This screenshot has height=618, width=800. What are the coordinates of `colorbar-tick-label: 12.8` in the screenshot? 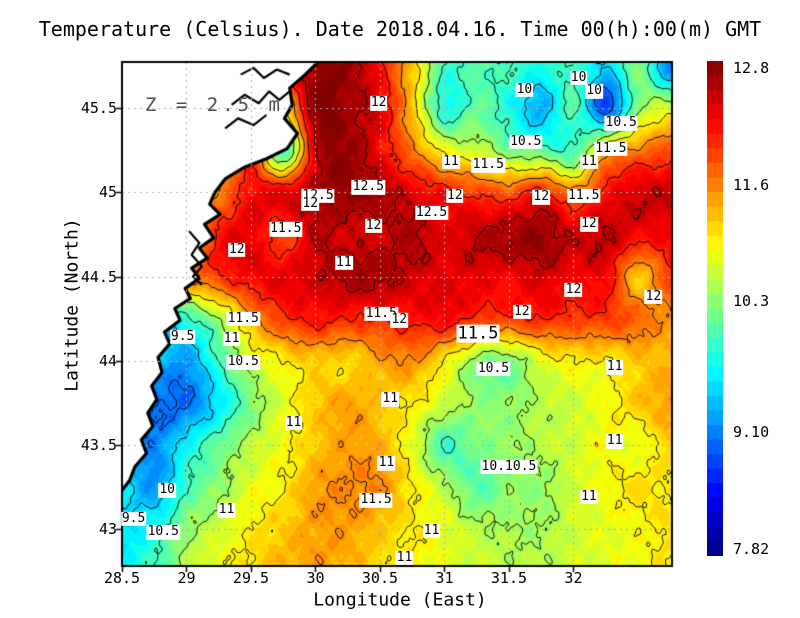 It's located at (751, 68).